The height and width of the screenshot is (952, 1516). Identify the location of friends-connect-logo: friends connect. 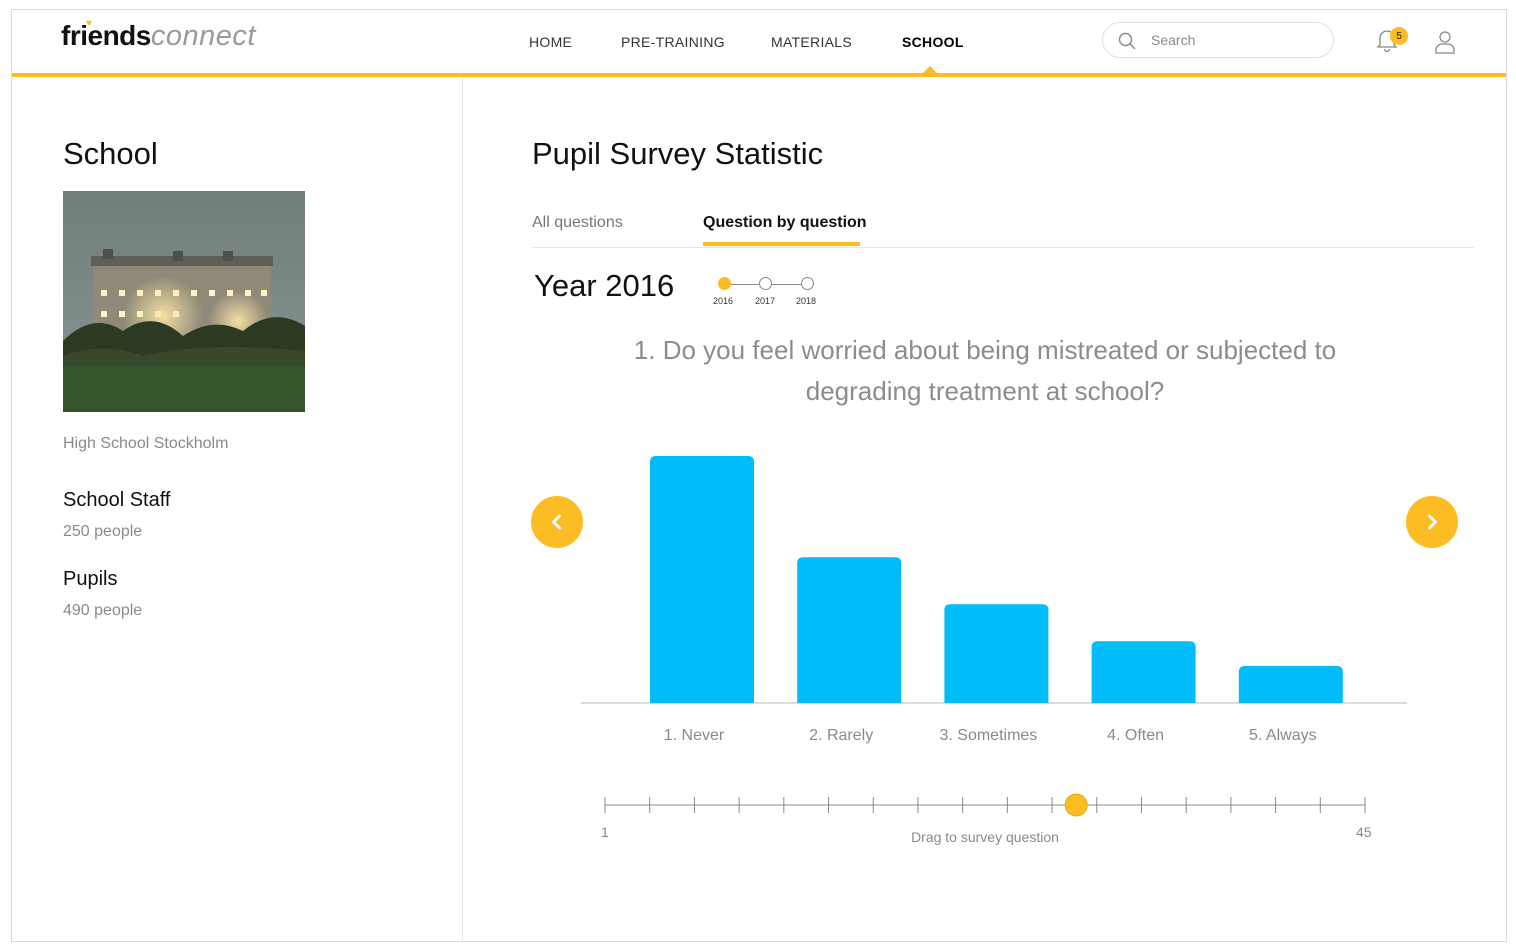
(158, 40).